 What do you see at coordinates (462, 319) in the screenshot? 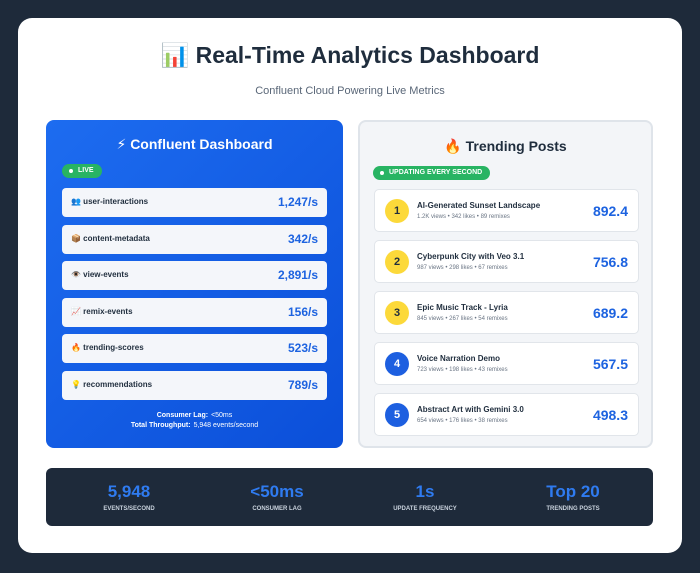
I see `post-meta: 845 views • 267 likes • 54 remixes` at bounding box center [462, 319].